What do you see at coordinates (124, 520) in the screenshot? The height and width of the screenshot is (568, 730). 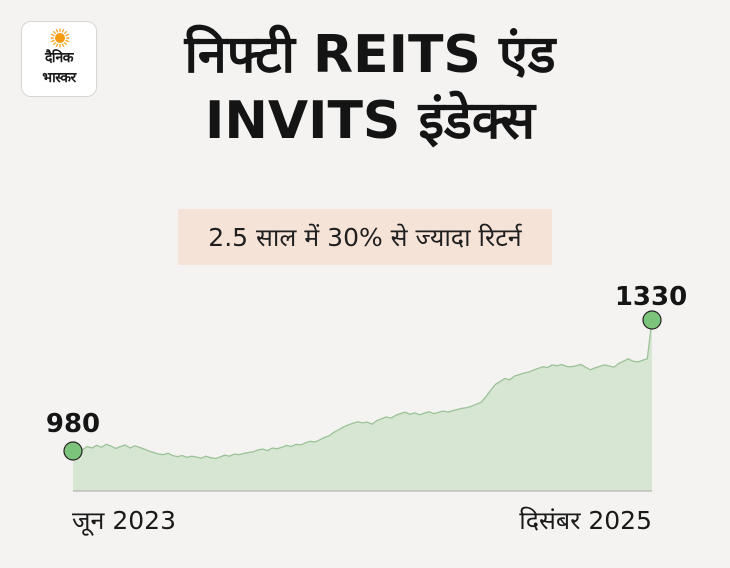 I see `x-start-label: जून 2023` at bounding box center [124, 520].